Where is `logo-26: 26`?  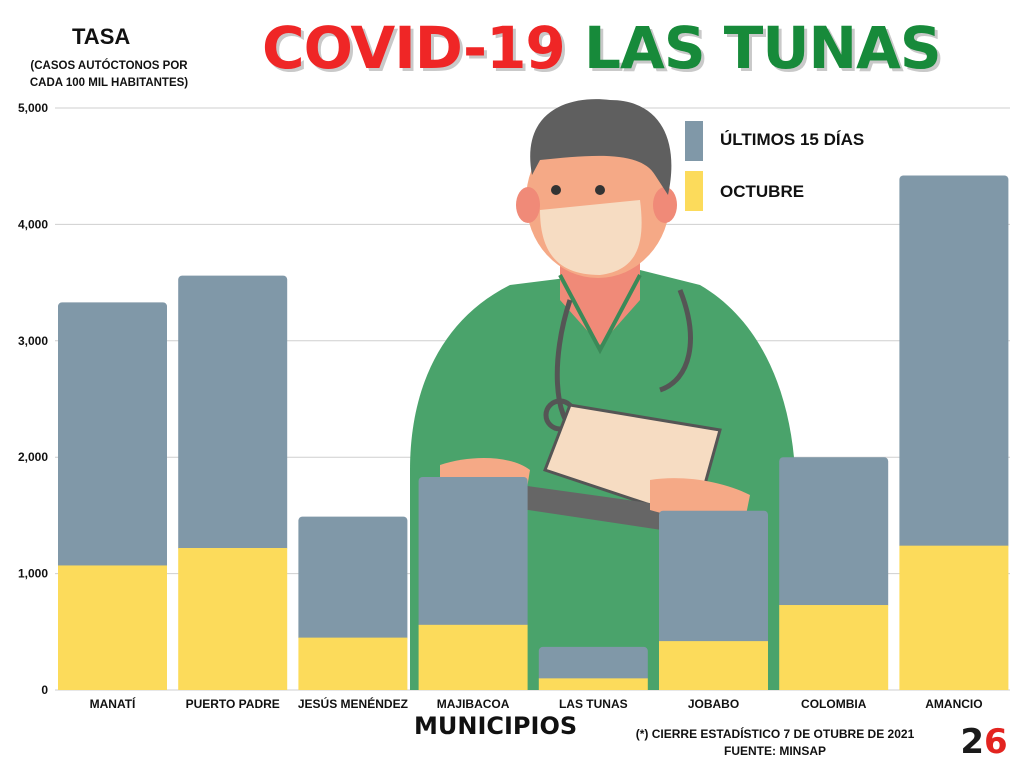
logo-26: 26 is located at coordinates (983, 741).